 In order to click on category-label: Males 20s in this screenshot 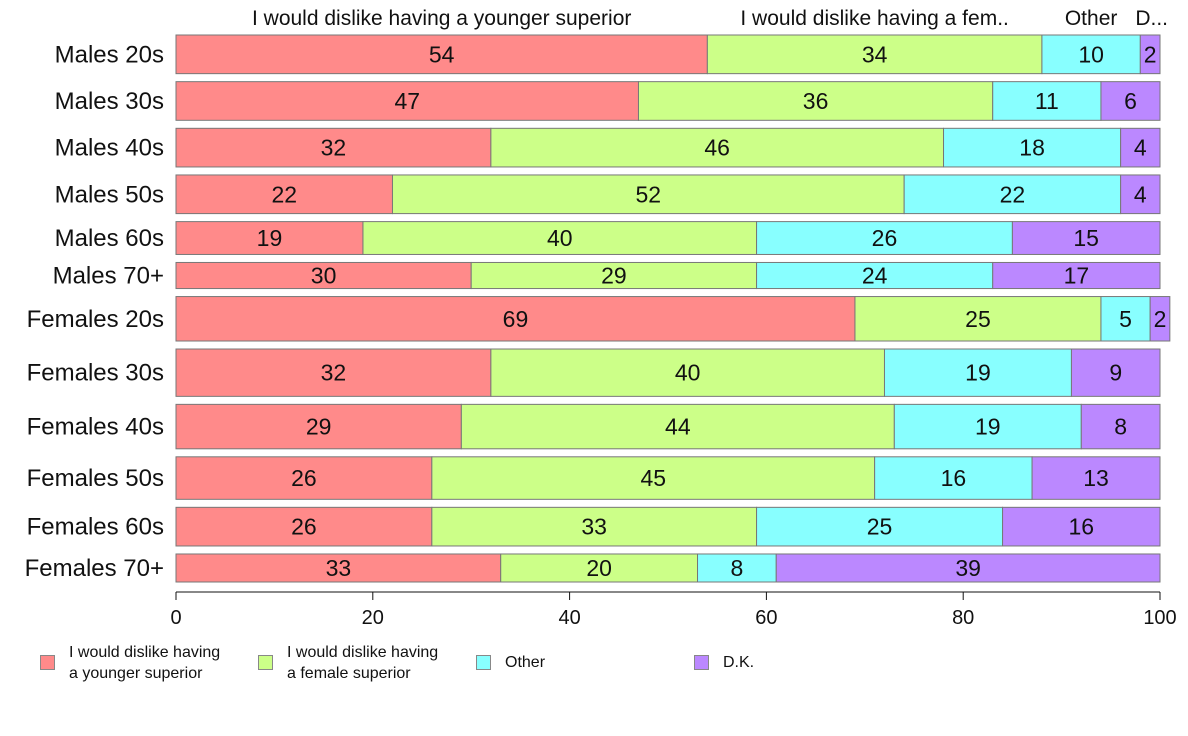, I will do `click(109, 54)`.